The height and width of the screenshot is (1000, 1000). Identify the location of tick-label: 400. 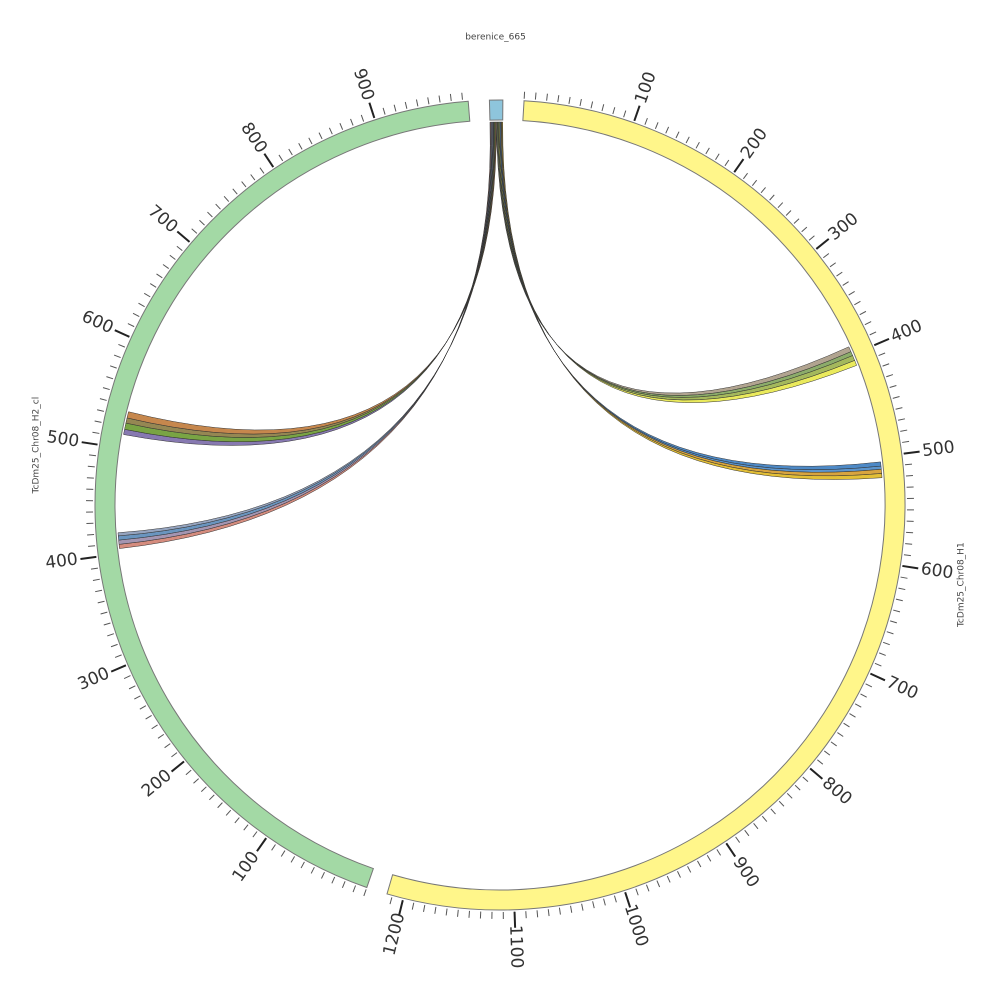
(907, 331).